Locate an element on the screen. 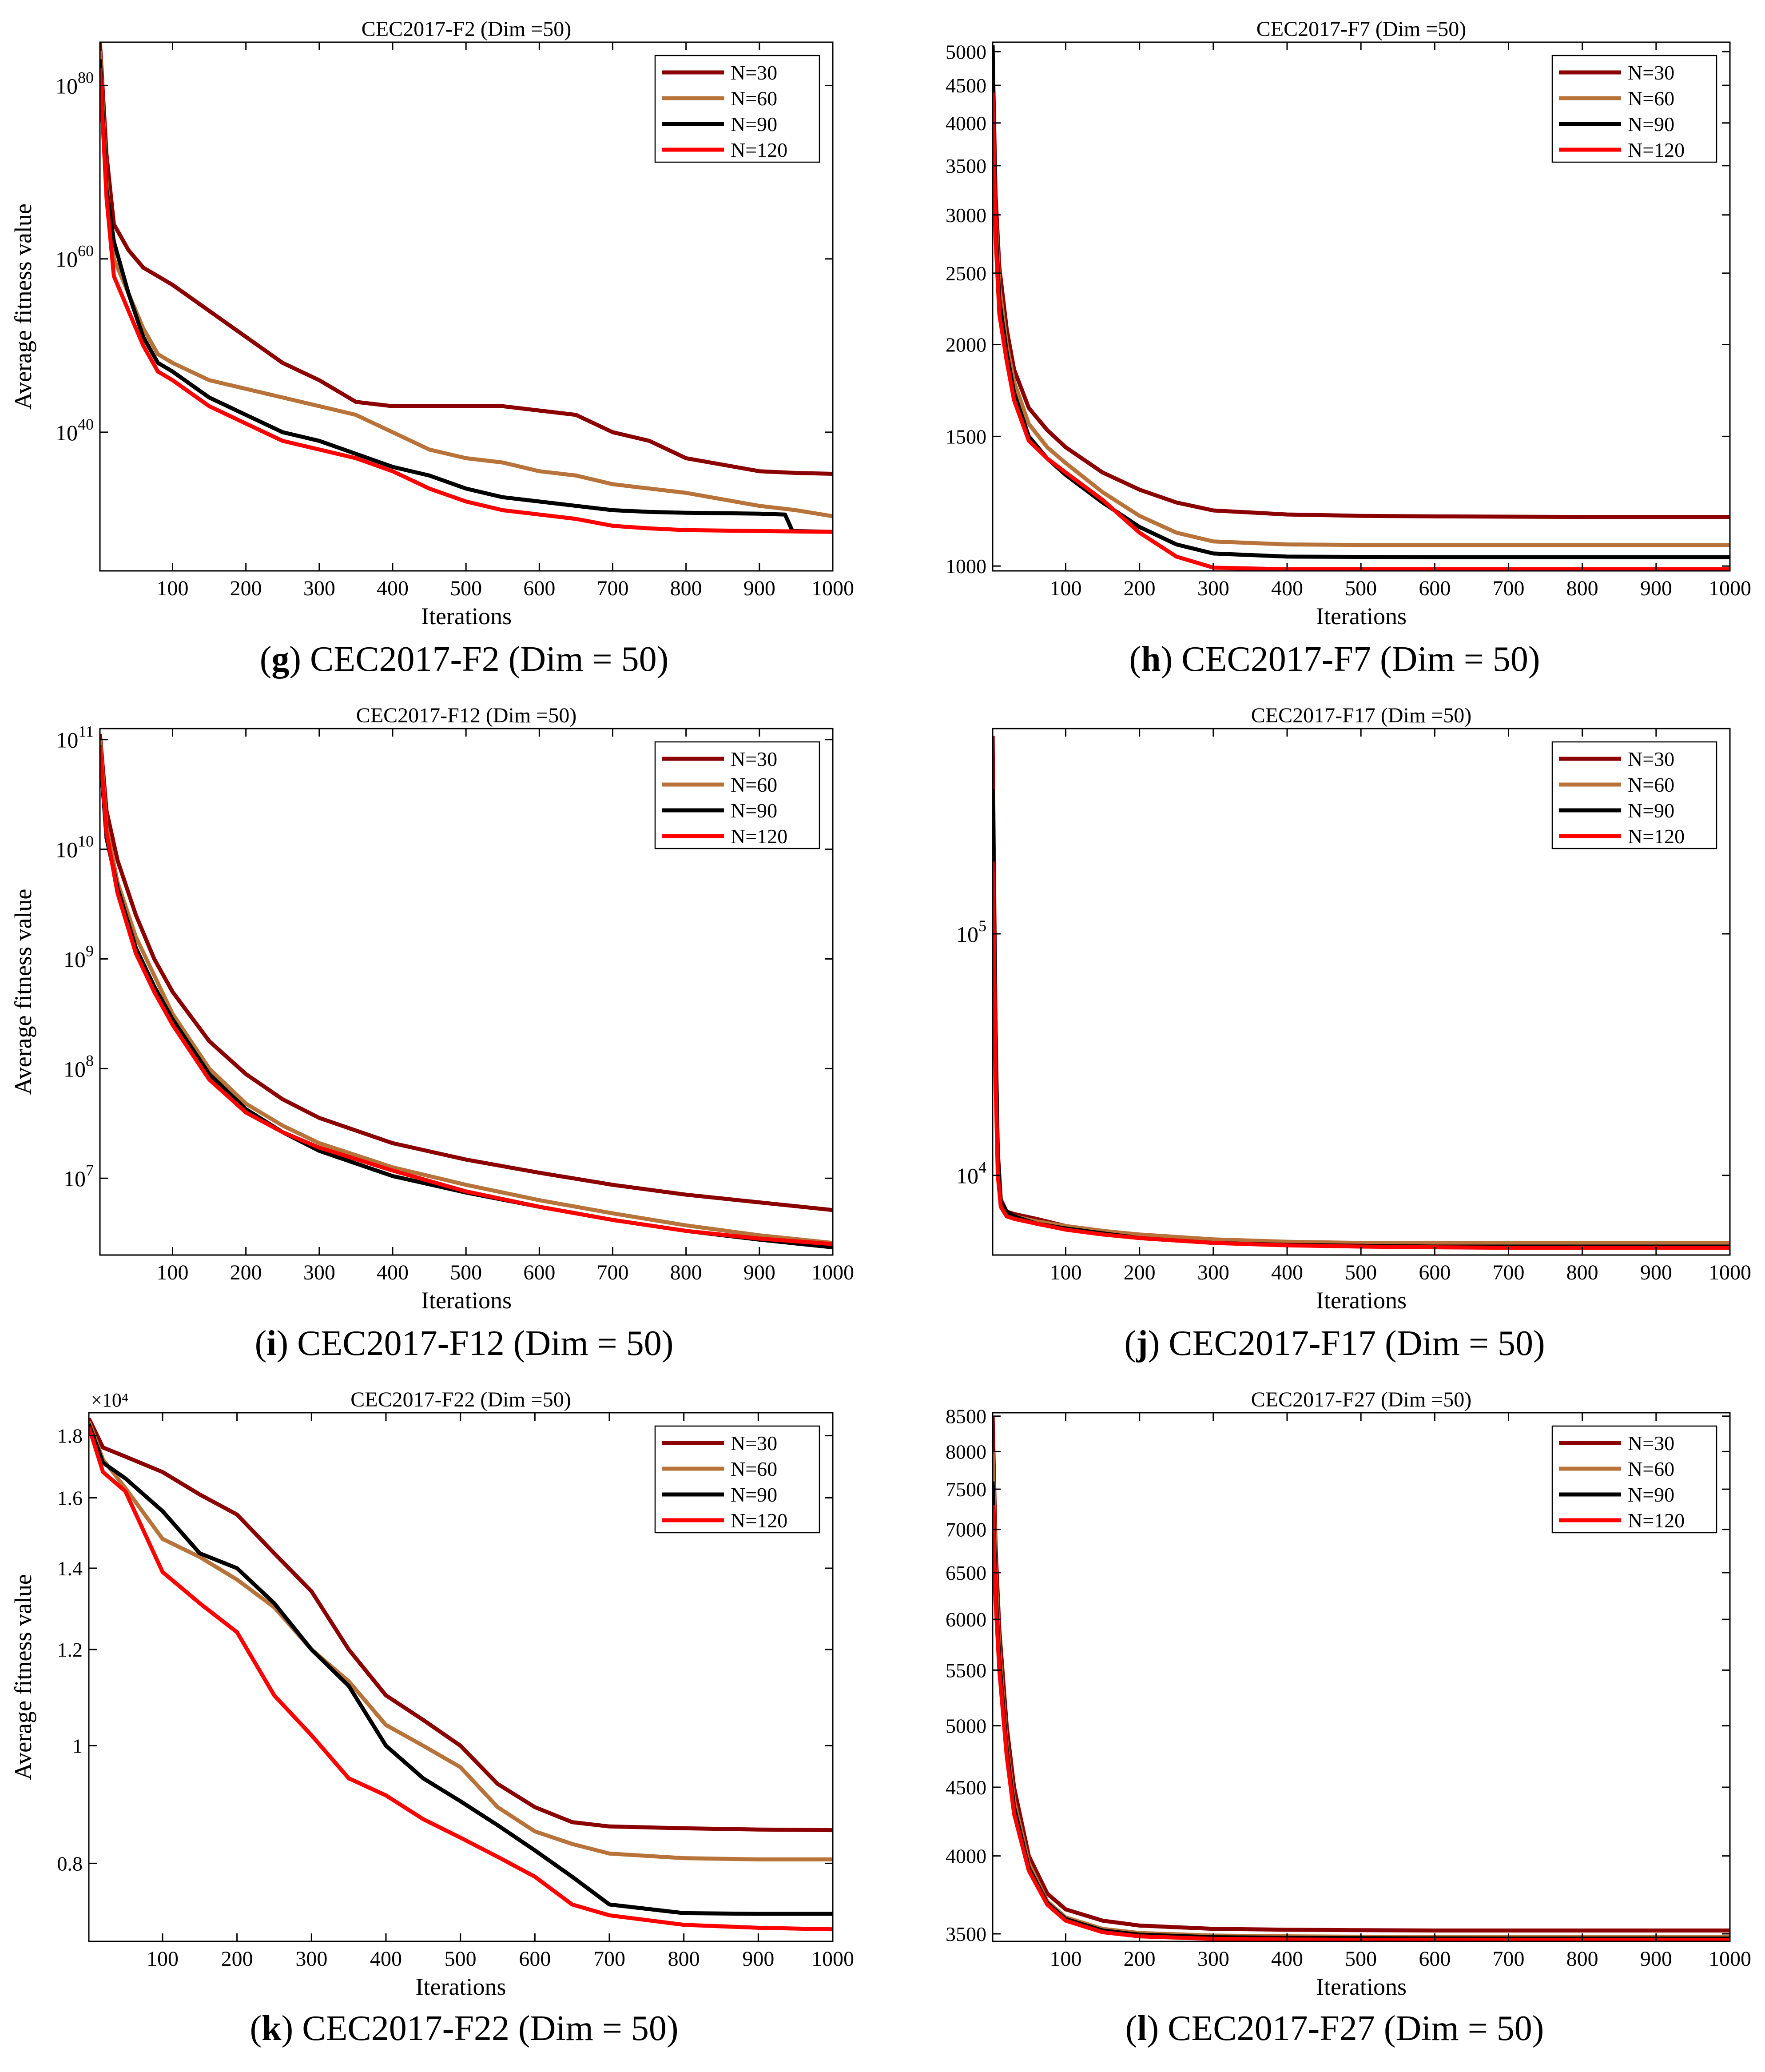  chart-title: CEC2017-F27 (Dim =50) is located at coordinates (1361, 1400).